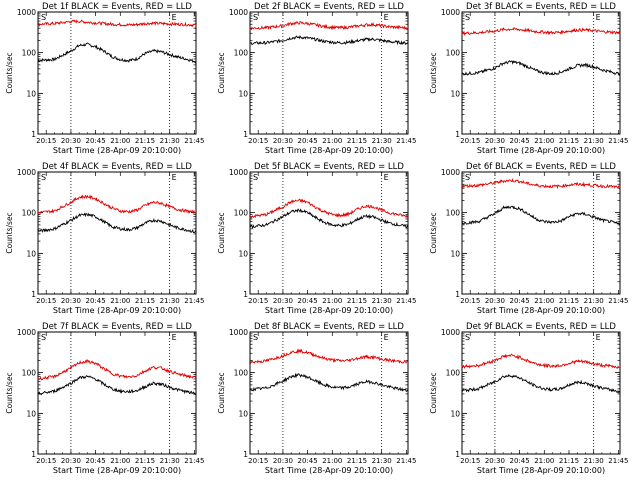 The height and width of the screenshot is (480, 640). Describe the element at coordinates (541, 7) in the screenshot. I see `chart-title: Det 3f BLACK = Events, RED = LLD` at that location.